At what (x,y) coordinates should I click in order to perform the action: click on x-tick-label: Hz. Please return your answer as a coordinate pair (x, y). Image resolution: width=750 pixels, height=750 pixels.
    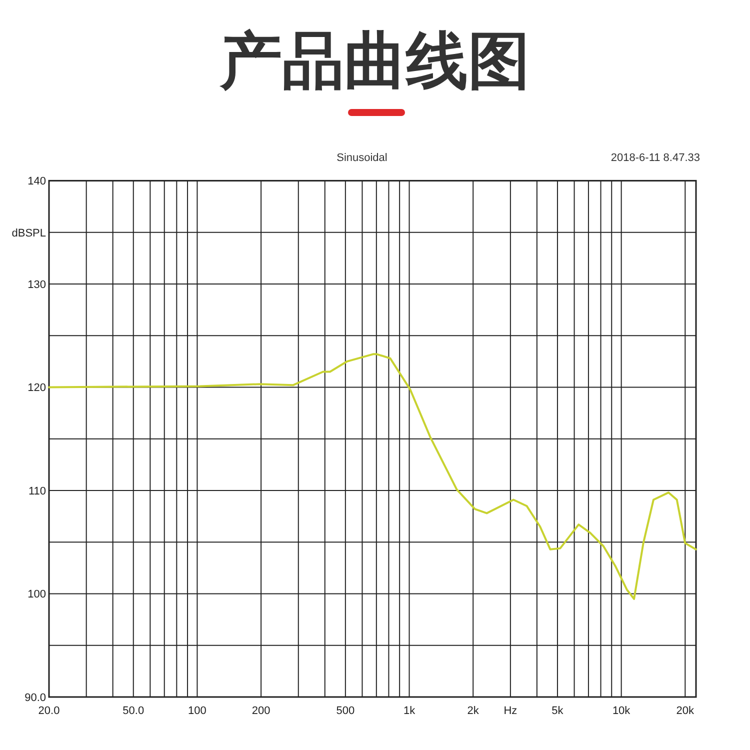
    Looking at the image, I should click on (511, 711).